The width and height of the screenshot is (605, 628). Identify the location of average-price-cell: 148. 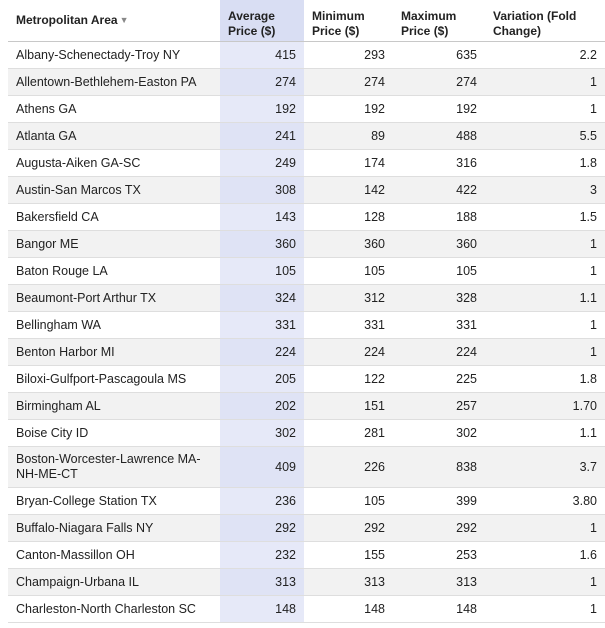
(262, 609).